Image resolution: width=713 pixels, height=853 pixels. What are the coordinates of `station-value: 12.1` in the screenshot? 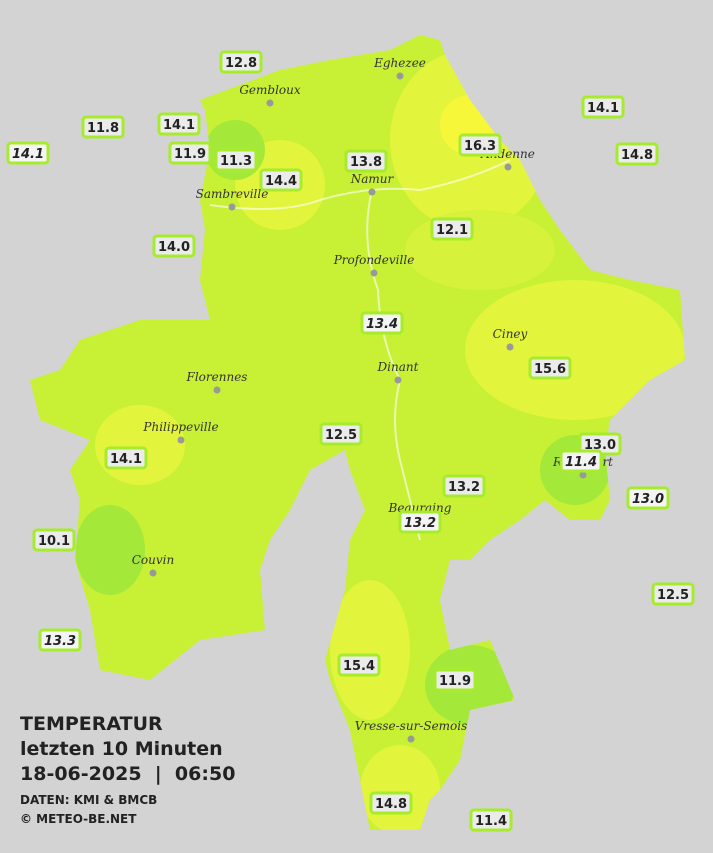 It's located at (452, 230).